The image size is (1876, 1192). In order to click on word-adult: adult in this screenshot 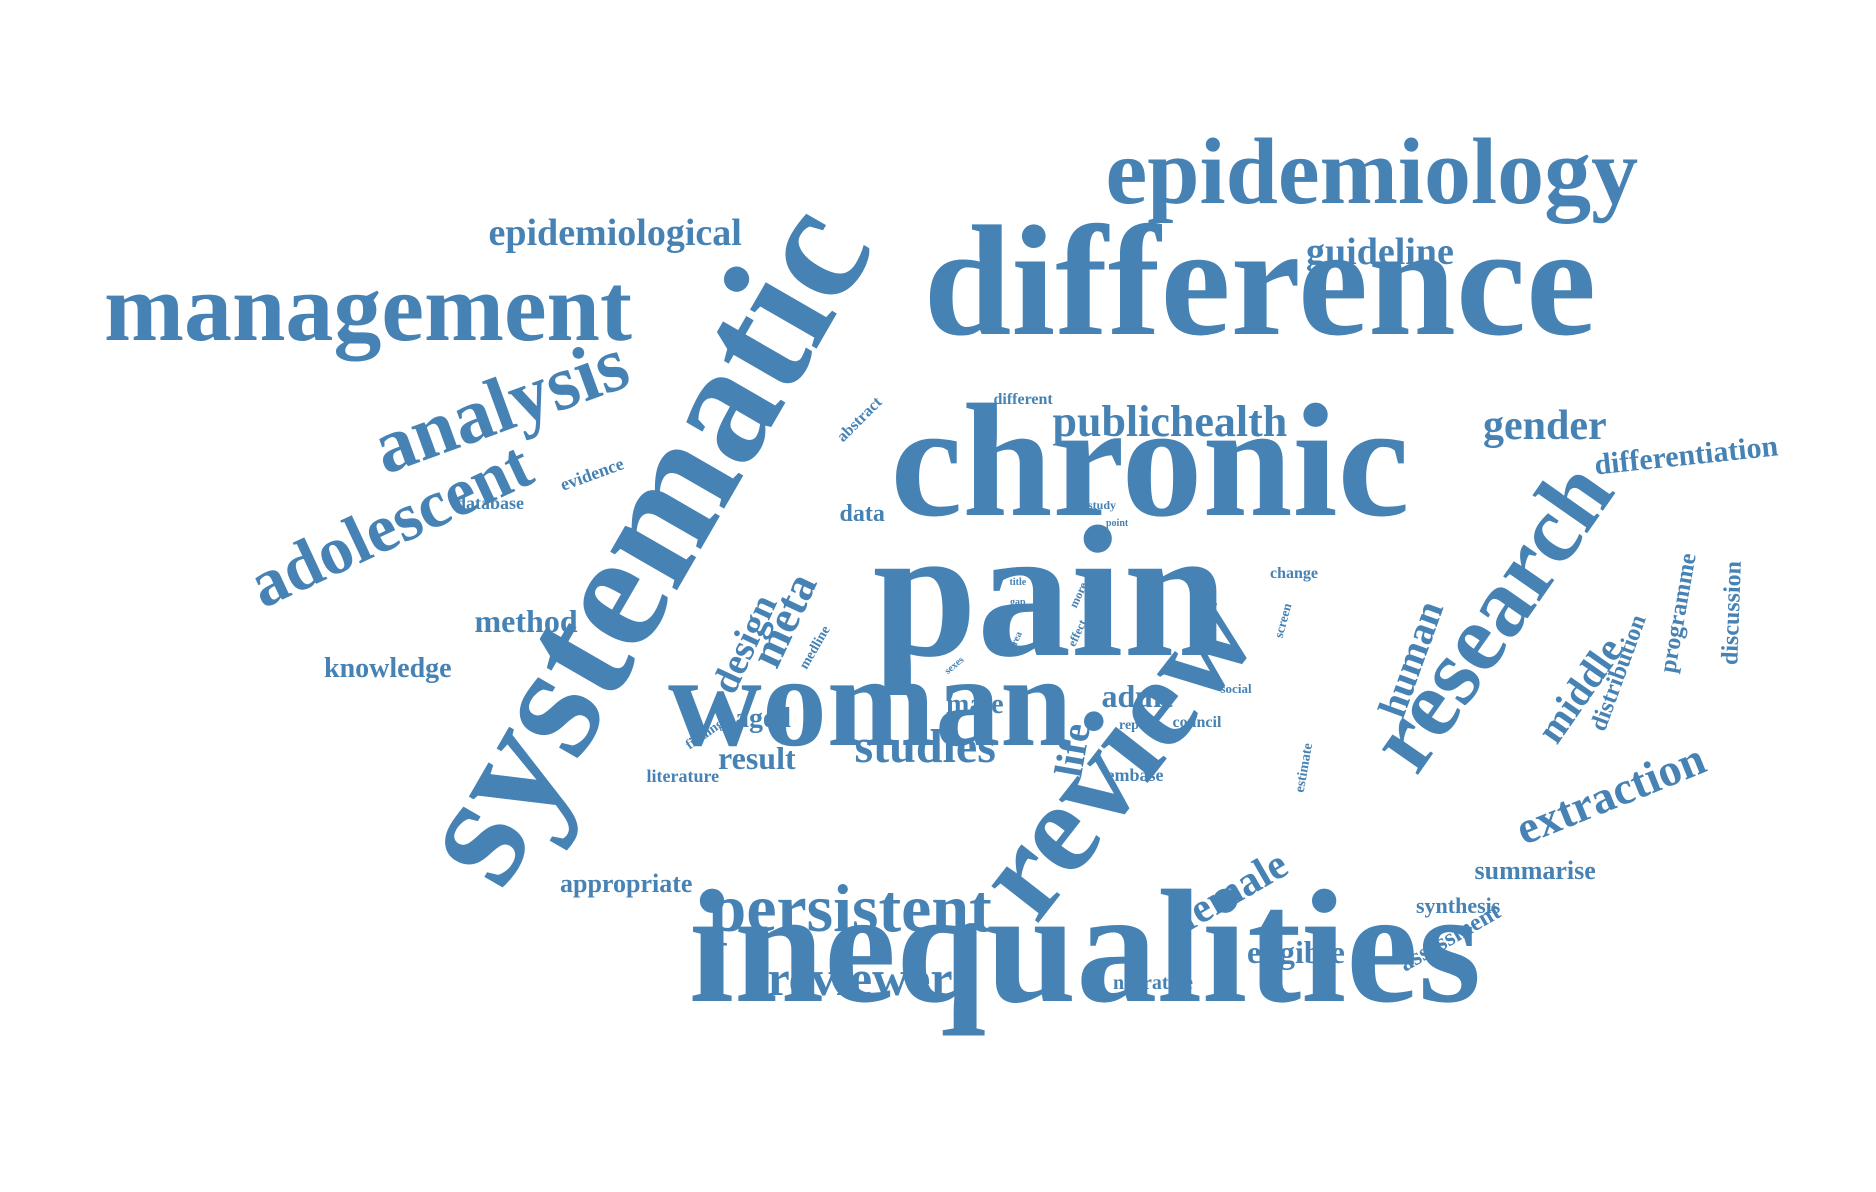, I will do `click(1137, 696)`.